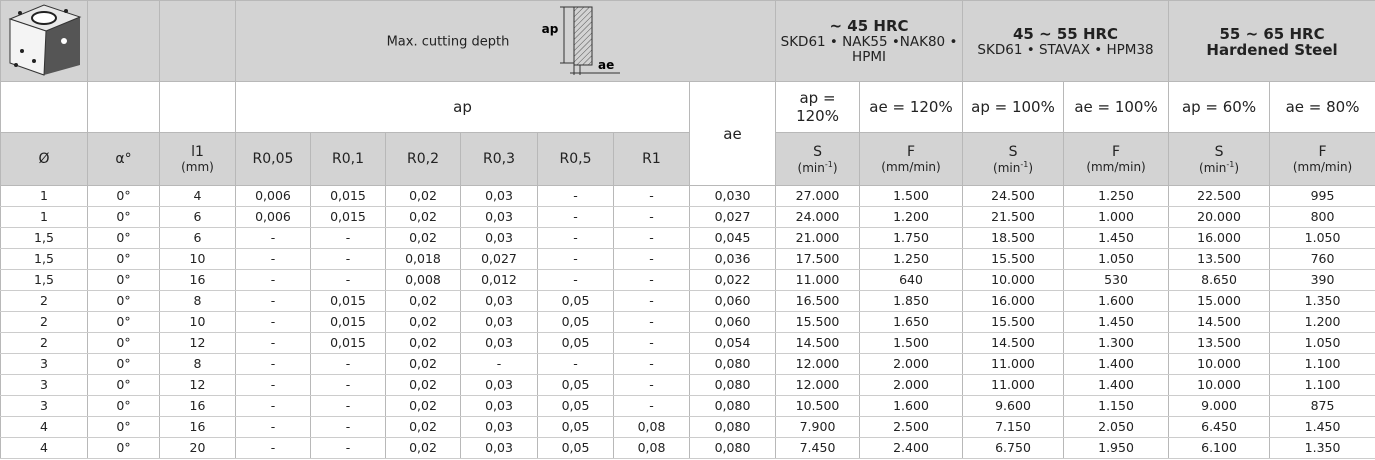 The image size is (1375, 460). What do you see at coordinates (1219, 448) in the screenshot?
I see `data-cell: 6.100` at bounding box center [1219, 448].